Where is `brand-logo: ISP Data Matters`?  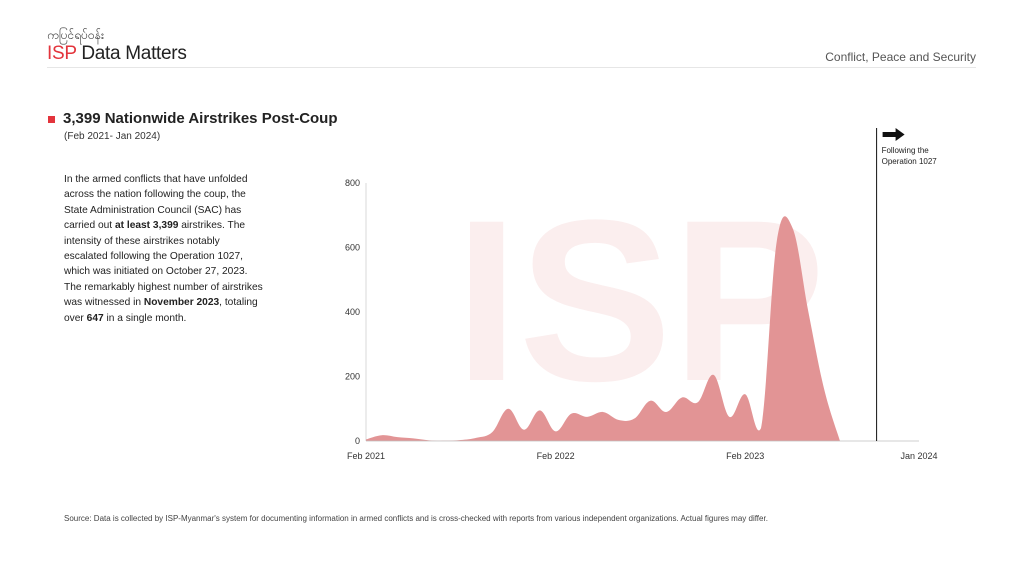 brand-logo: ISP Data Matters is located at coordinates (117, 54).